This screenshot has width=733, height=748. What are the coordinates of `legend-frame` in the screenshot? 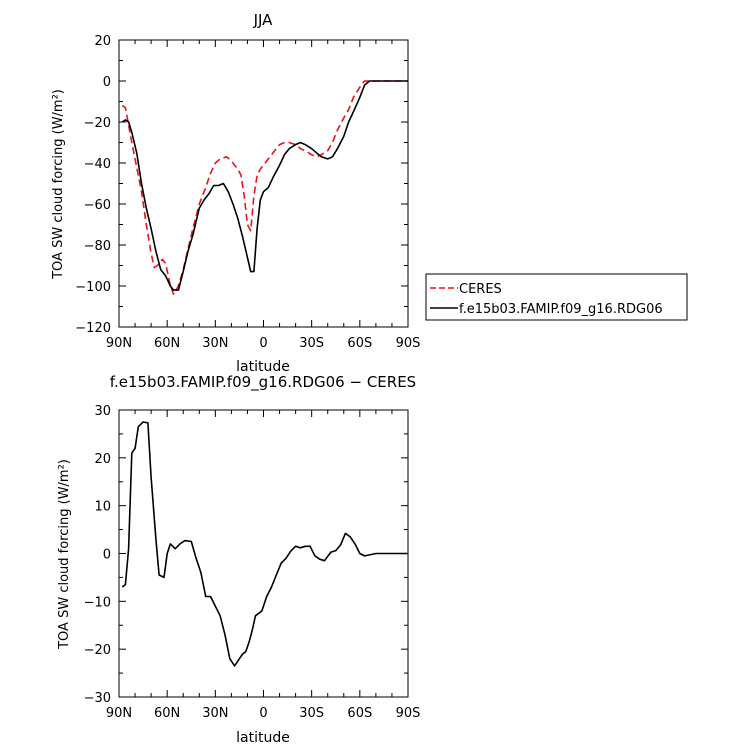 It's located at (556, 297).